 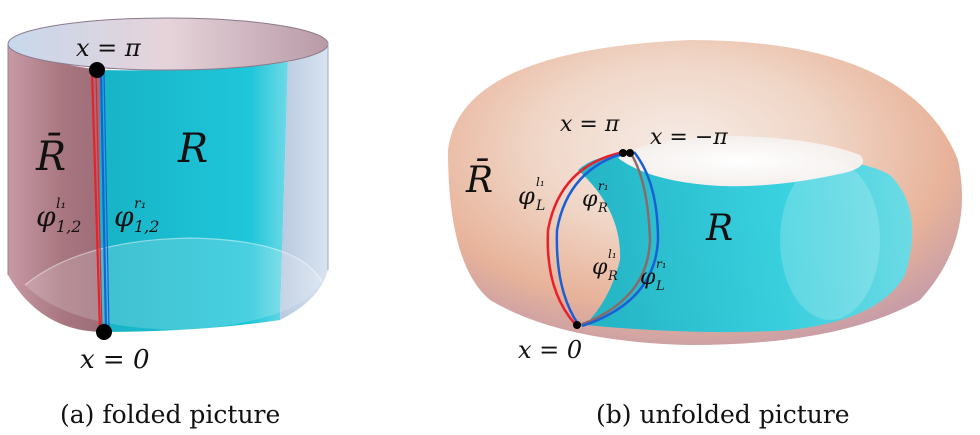 I want to click on label-phi-R-r: φ r₁ R, so click(x=595, y=197).